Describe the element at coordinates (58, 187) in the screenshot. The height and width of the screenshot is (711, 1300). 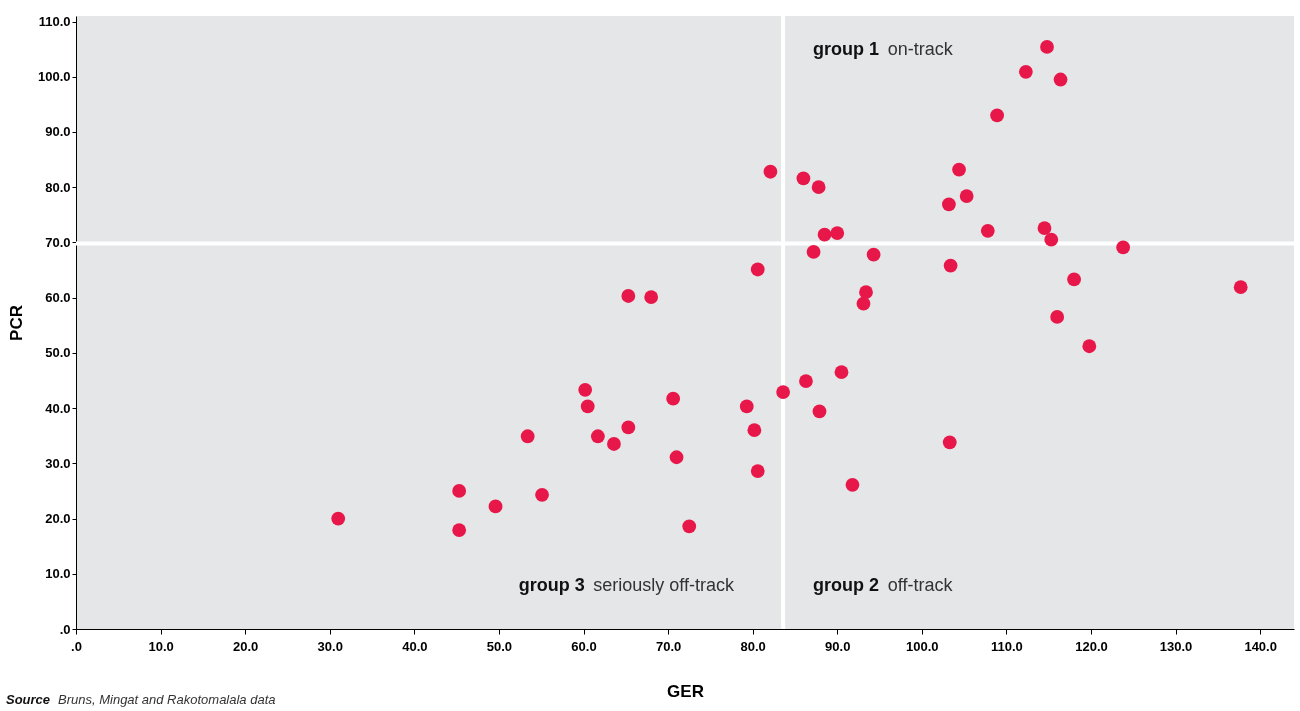
I see `y-tick-label: 80.0` at that location.